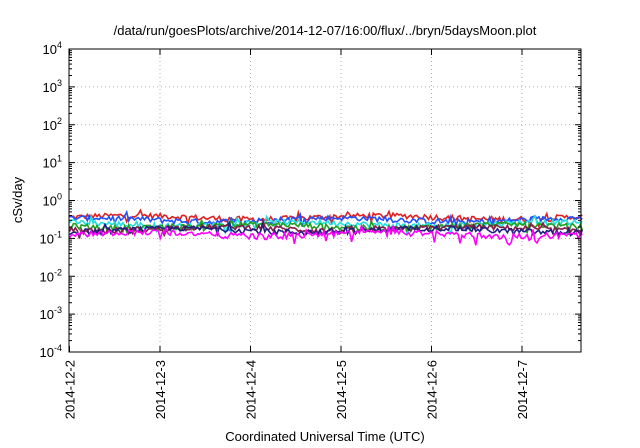 This screenshot has height=448, width=640. Describe the element at coordinates (432, 389) in the screenshot. I see `x-tick-label: 2014-12-6` at that location.